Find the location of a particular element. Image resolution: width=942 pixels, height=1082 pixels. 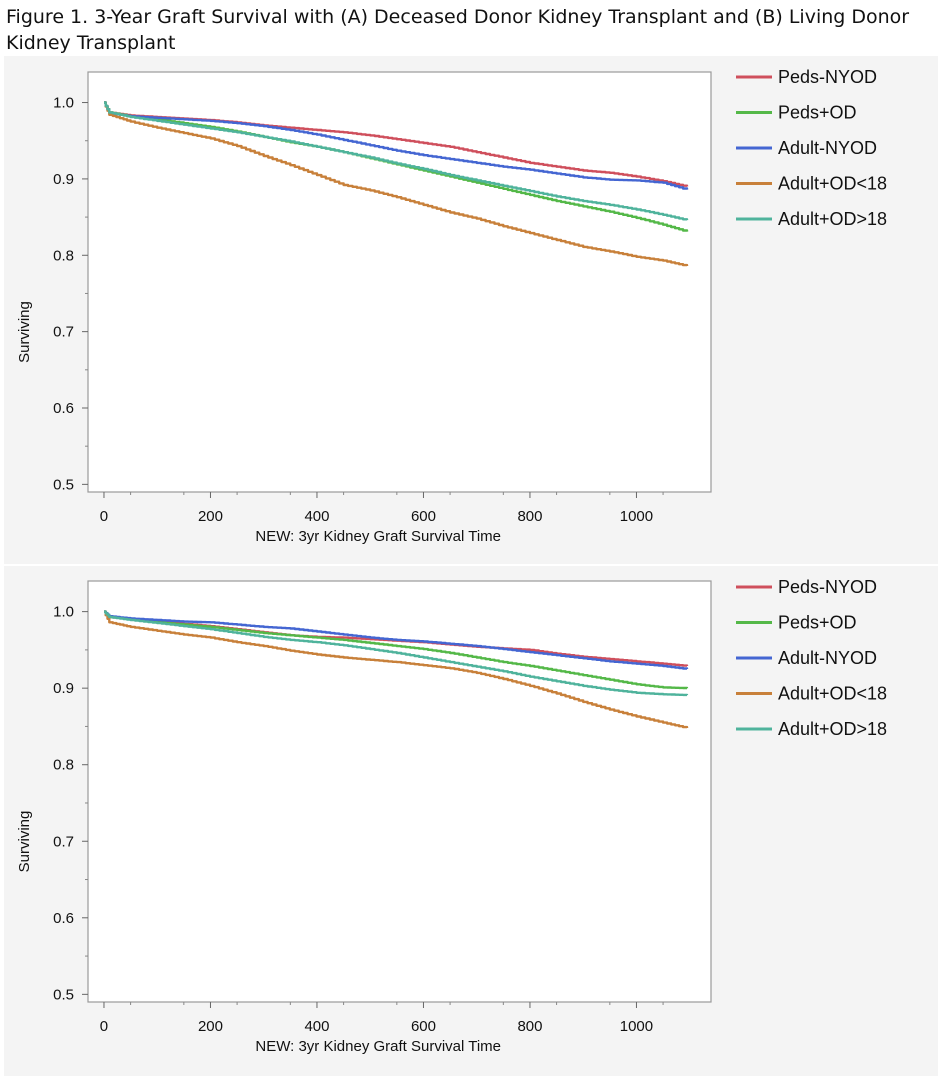

series-line-peds-od is located at coordinates (396, 650).